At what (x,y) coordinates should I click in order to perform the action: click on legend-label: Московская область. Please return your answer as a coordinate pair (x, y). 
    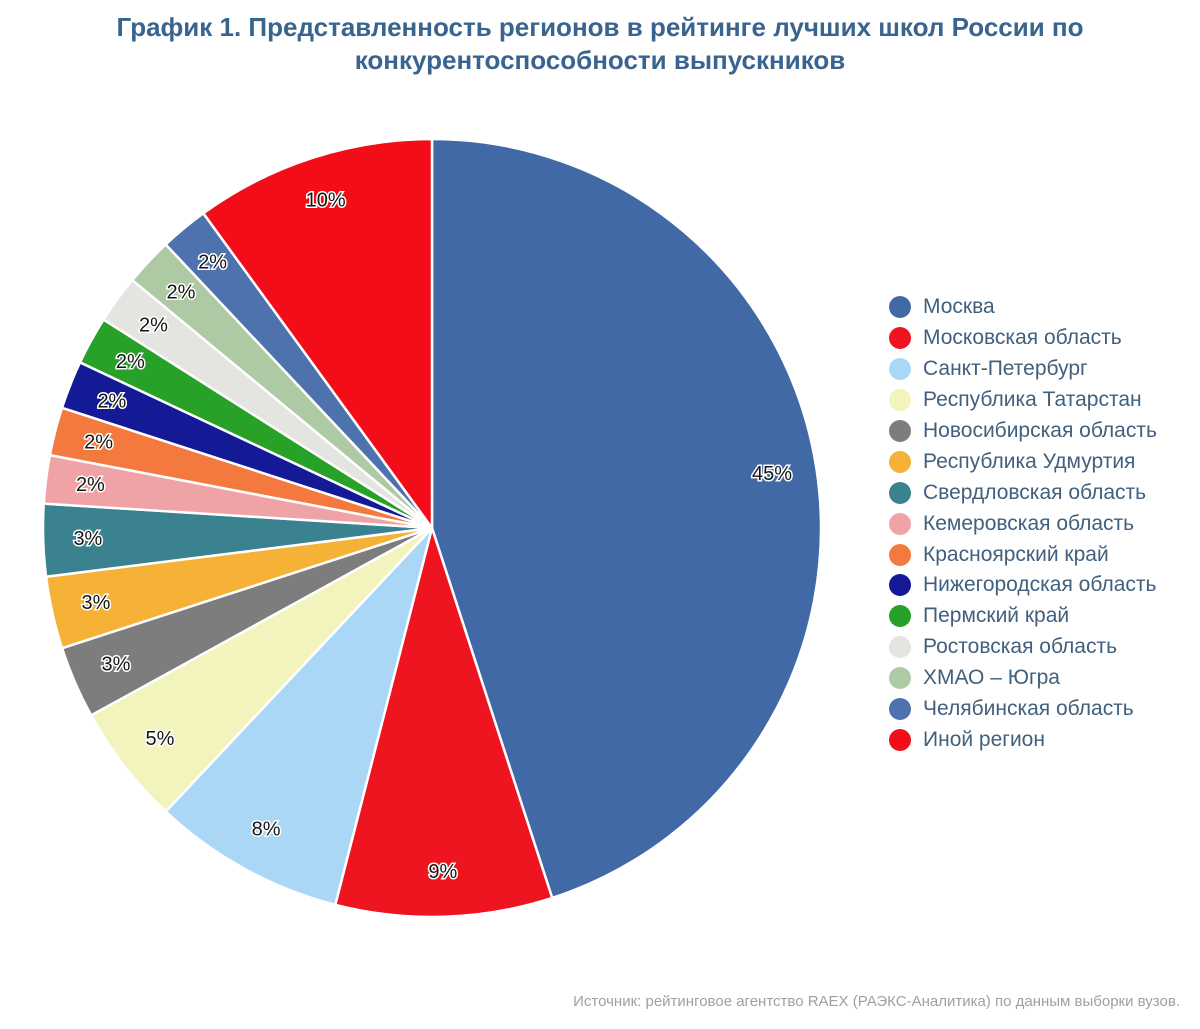
    Looking at the image, I should click on (1022, 338).